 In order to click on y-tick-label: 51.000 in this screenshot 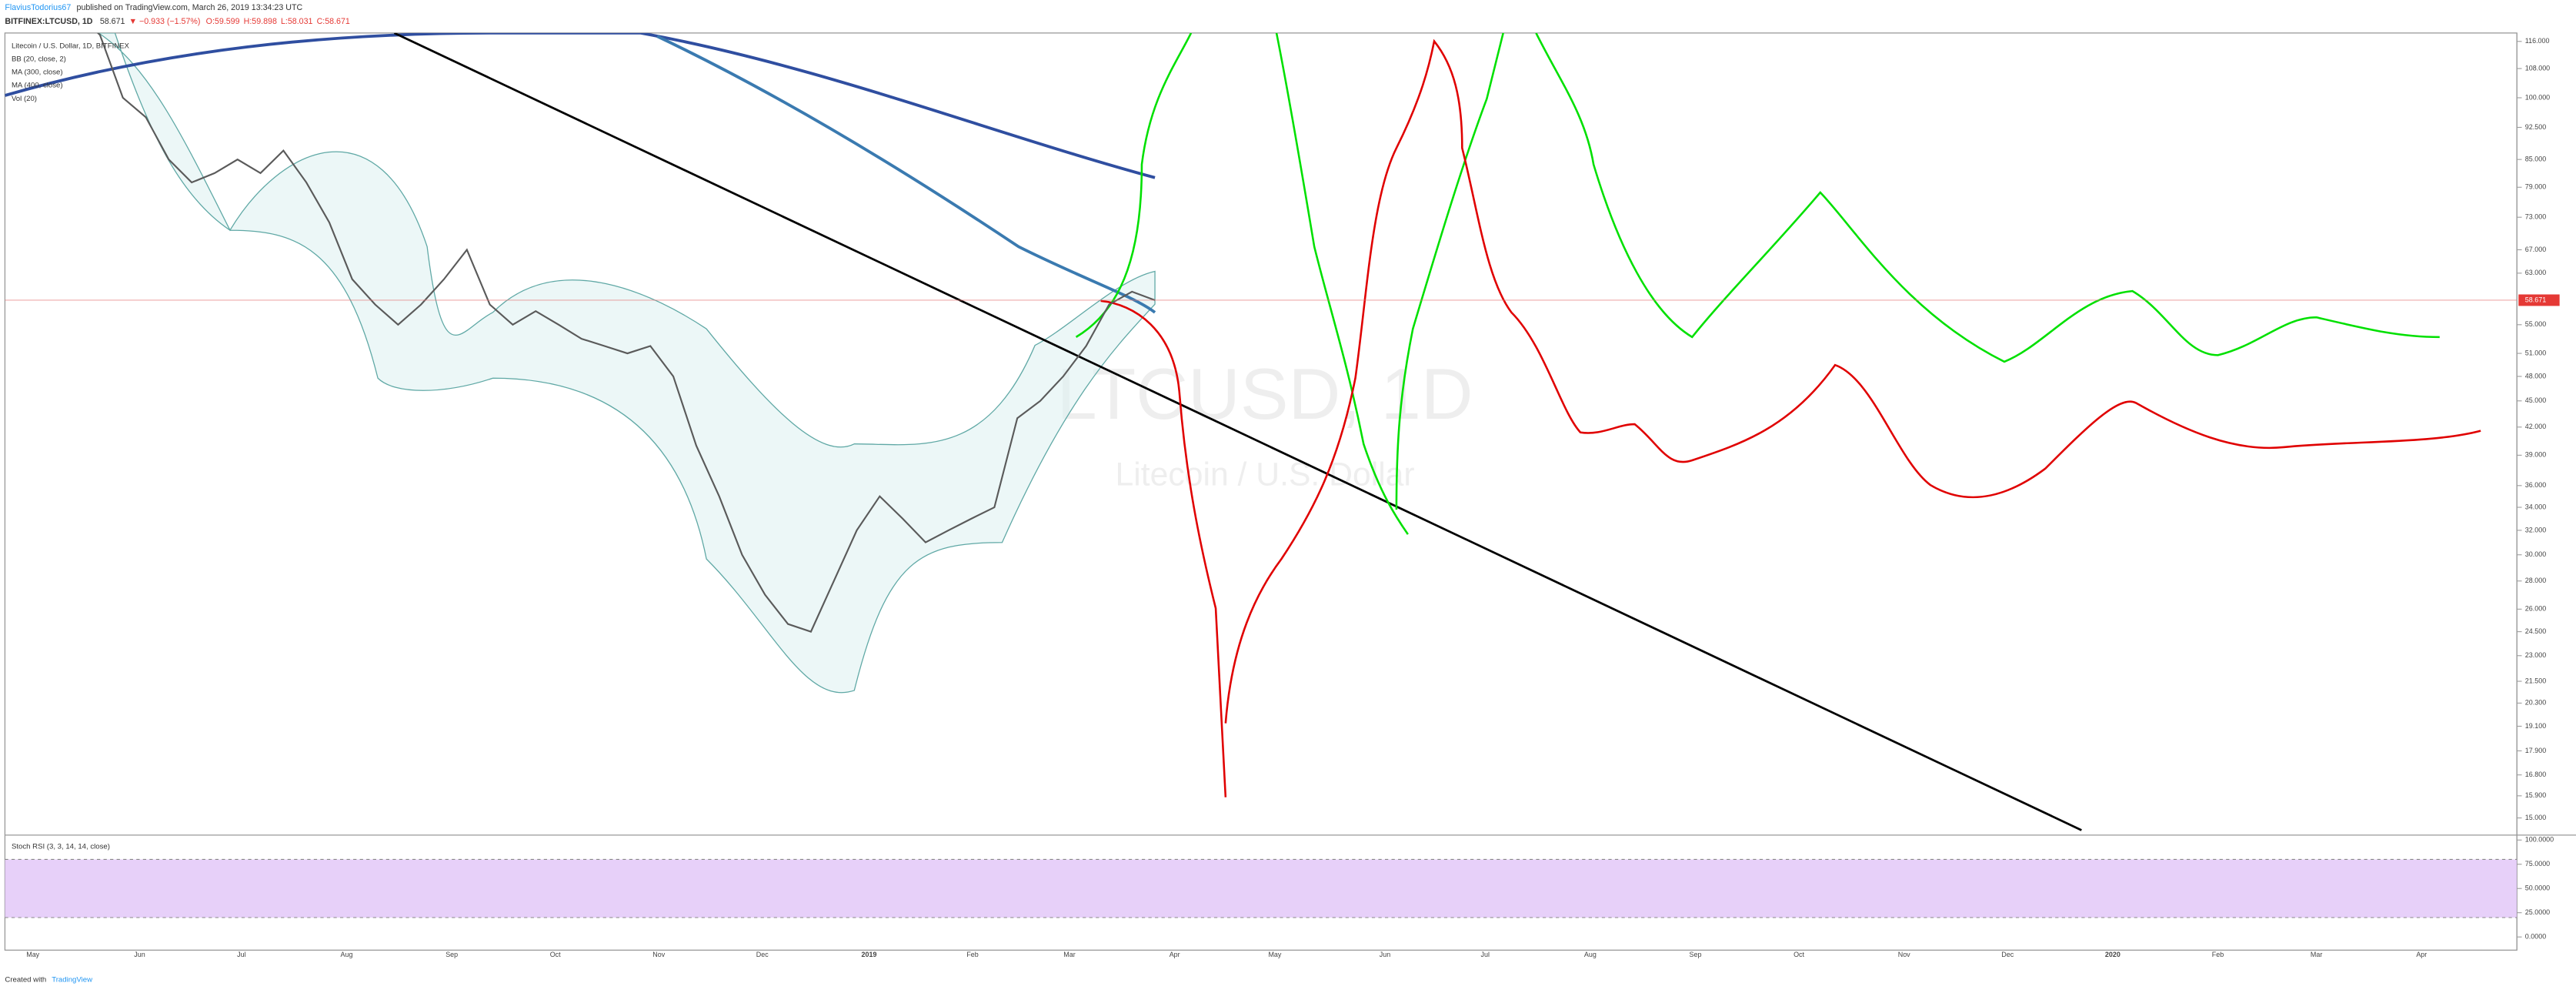, I will do `click(2535, 352)`.